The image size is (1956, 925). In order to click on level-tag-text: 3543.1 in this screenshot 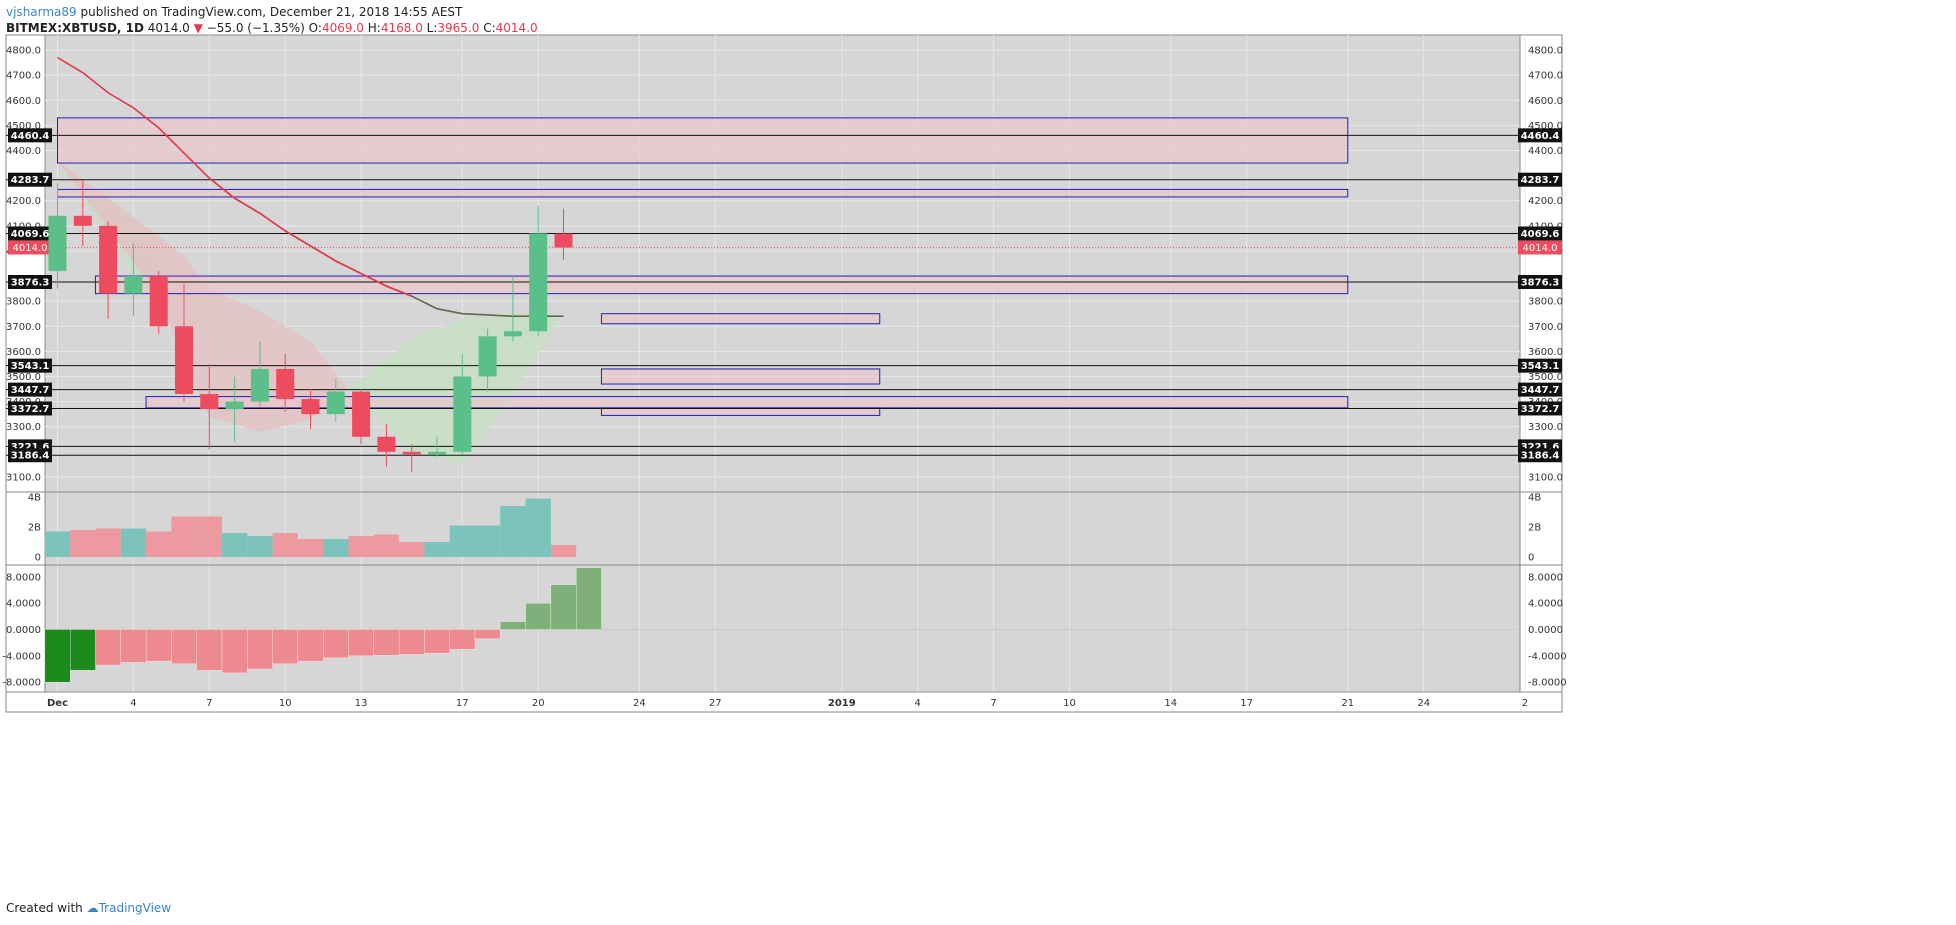, I will do `click(30, 366)`.